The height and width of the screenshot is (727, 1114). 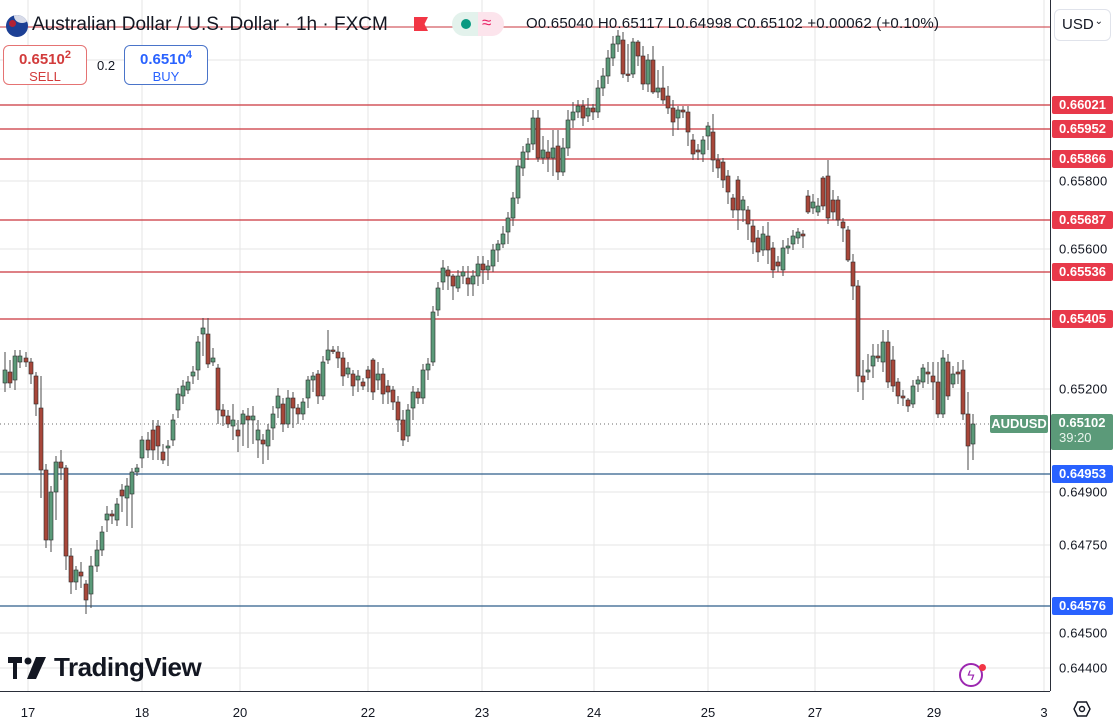 I want to click on buy-button: 0.65104 BUY, so click(x=166, y=65).